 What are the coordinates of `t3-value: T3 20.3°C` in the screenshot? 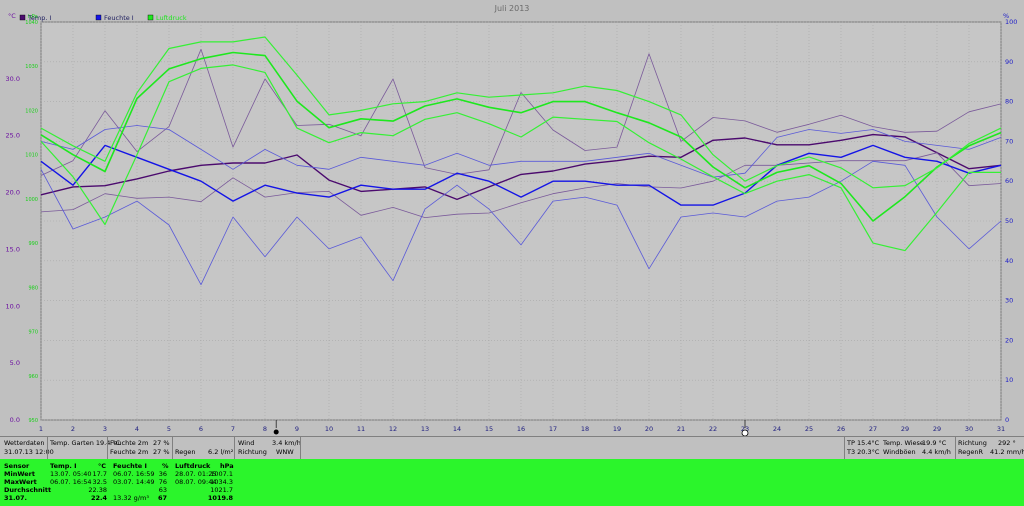 It's located at (863, 452).